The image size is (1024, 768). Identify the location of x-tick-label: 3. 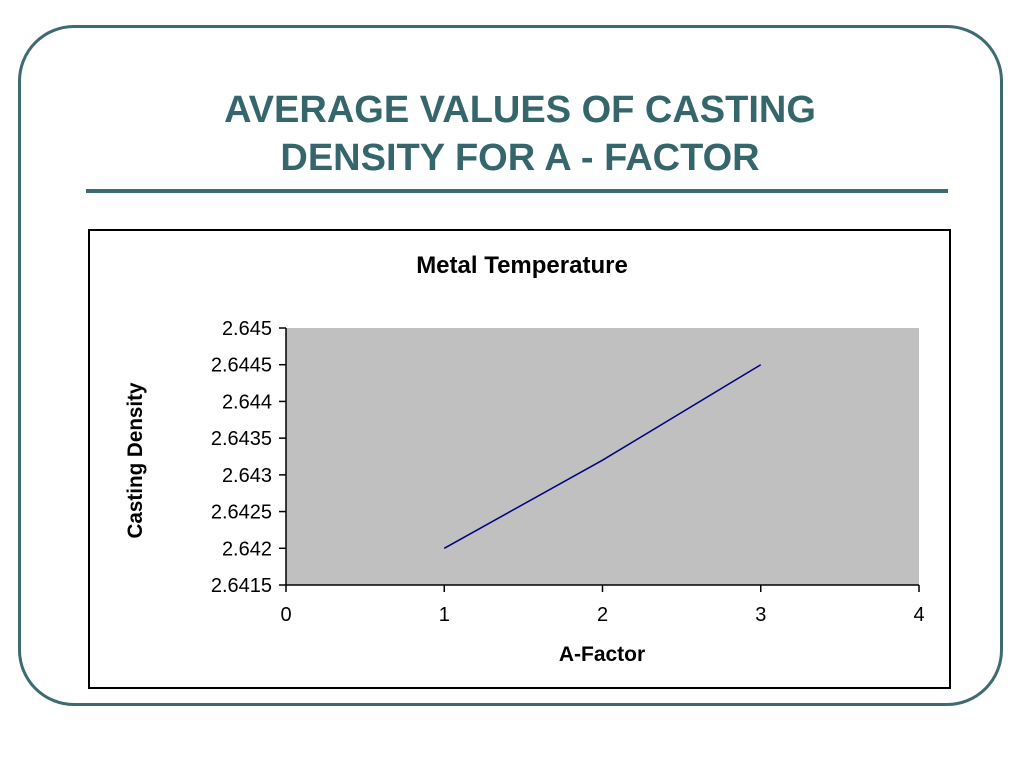
(760, 615).